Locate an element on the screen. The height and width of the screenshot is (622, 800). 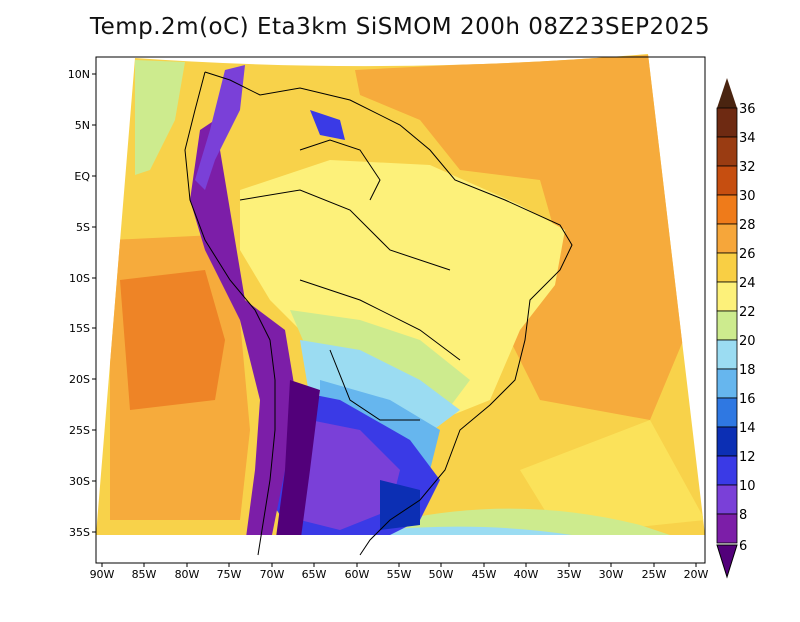
colorbar-label: 6 is located at coordinates (743, 546).